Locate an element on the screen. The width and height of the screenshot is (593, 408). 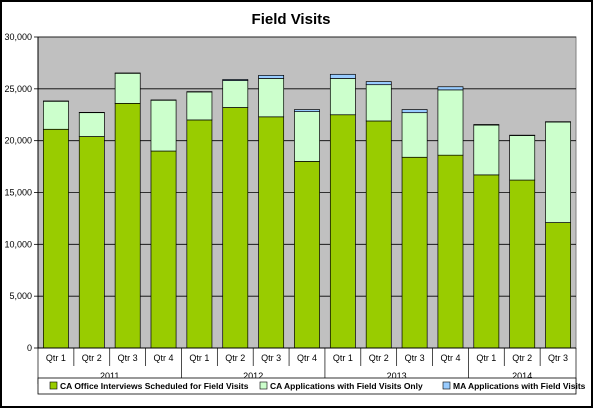
legend-box is located at coordinates (307, 386).